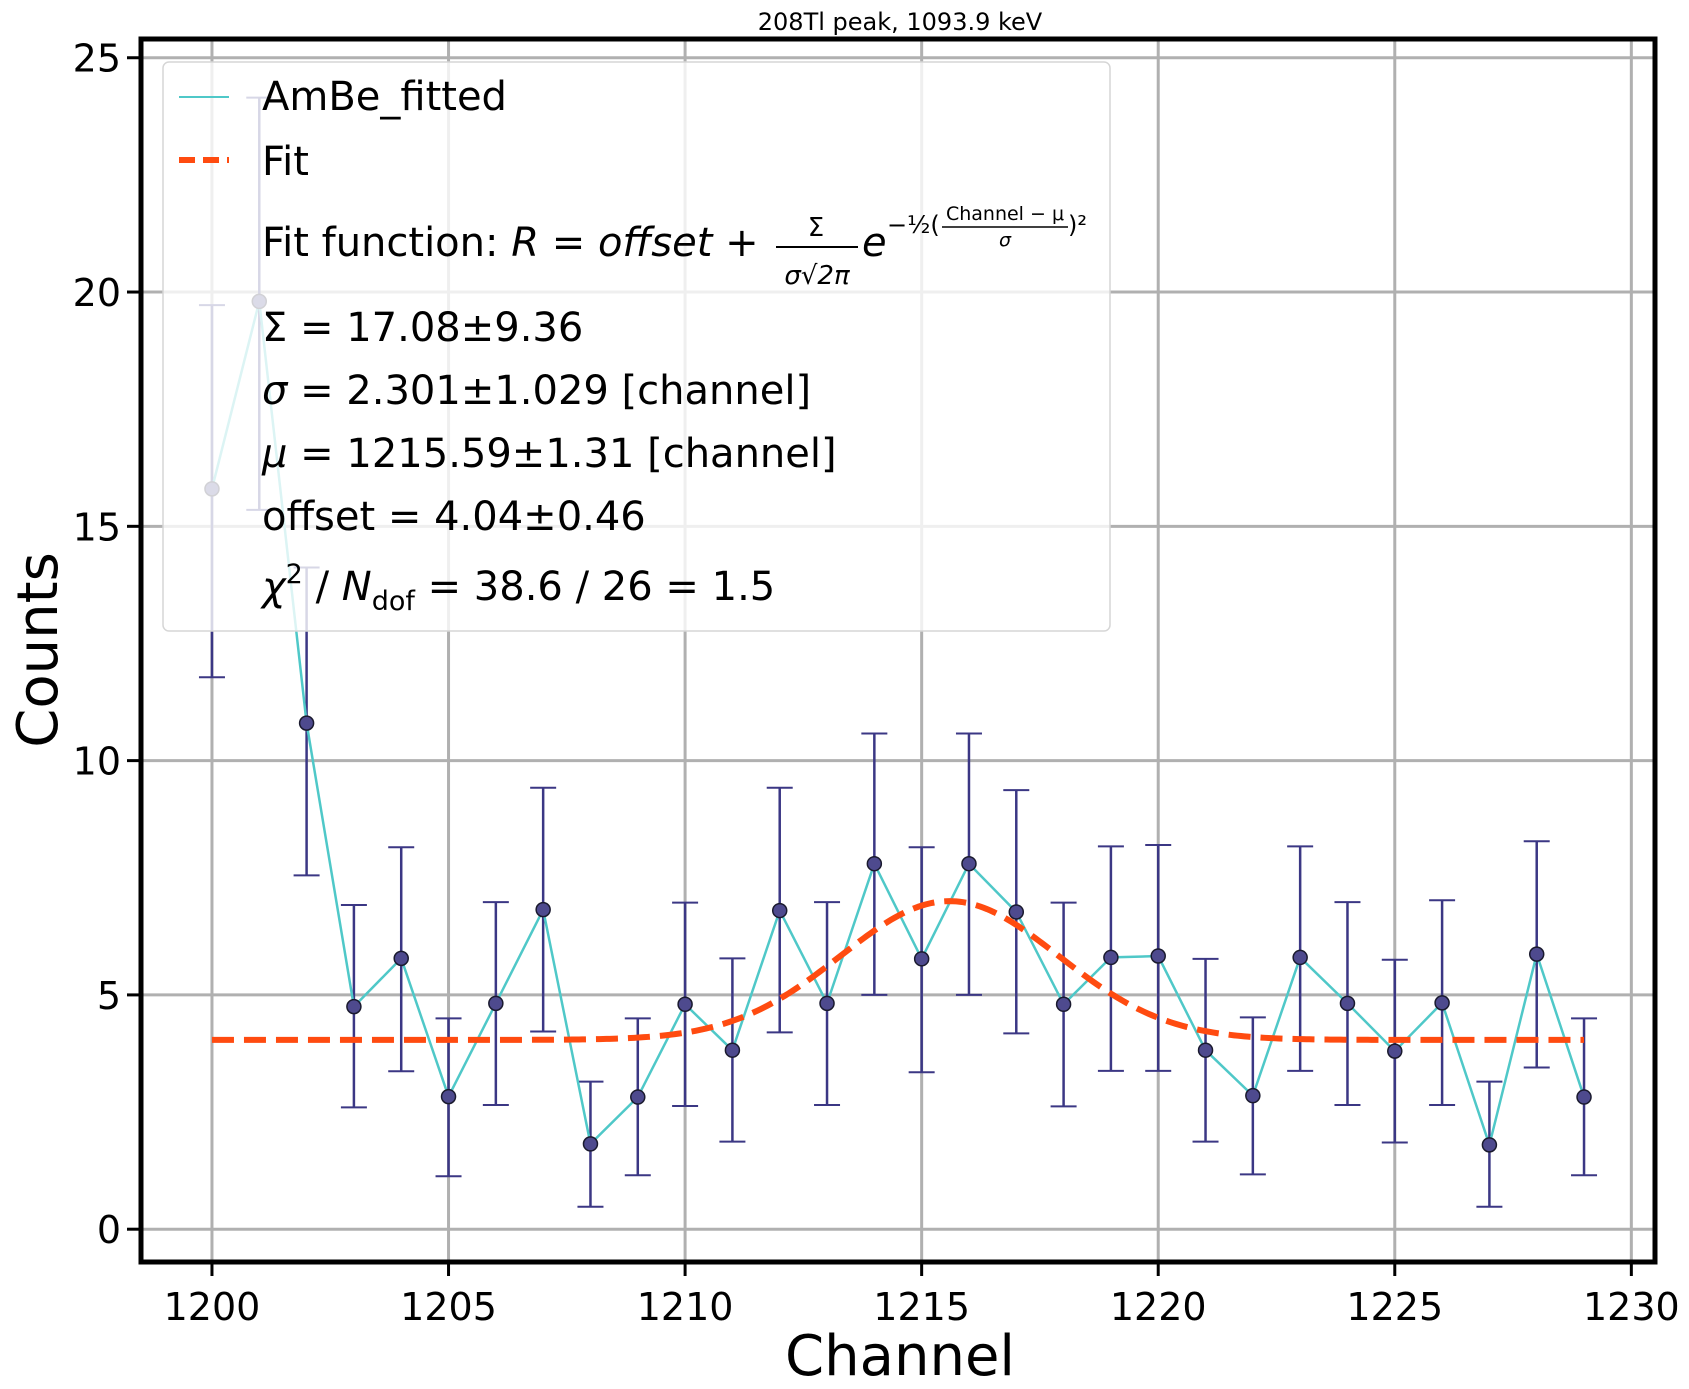 This screenshot has height=1389, width=1689. What do you see at coordinates (386, 243) in the screenshot?
I see `fit-function-prefix: Fit function:` at bounding box center [386, 243].